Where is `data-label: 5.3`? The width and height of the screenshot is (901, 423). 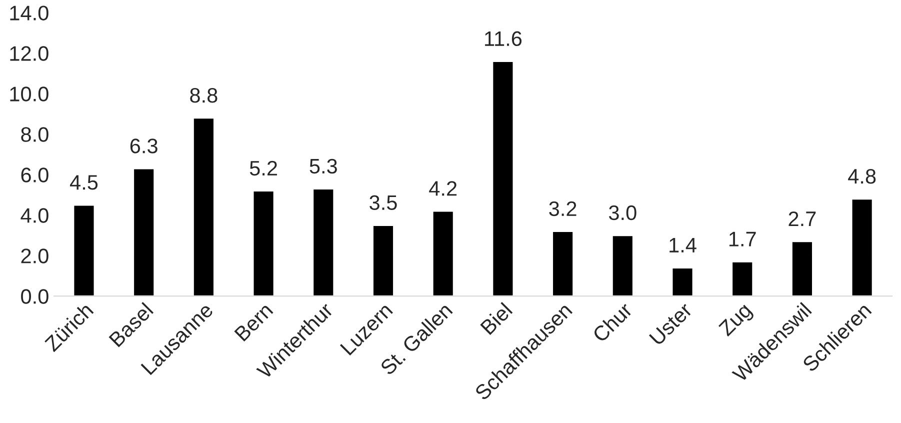 data-label: 5.3 is located at coordinates (323, 166).